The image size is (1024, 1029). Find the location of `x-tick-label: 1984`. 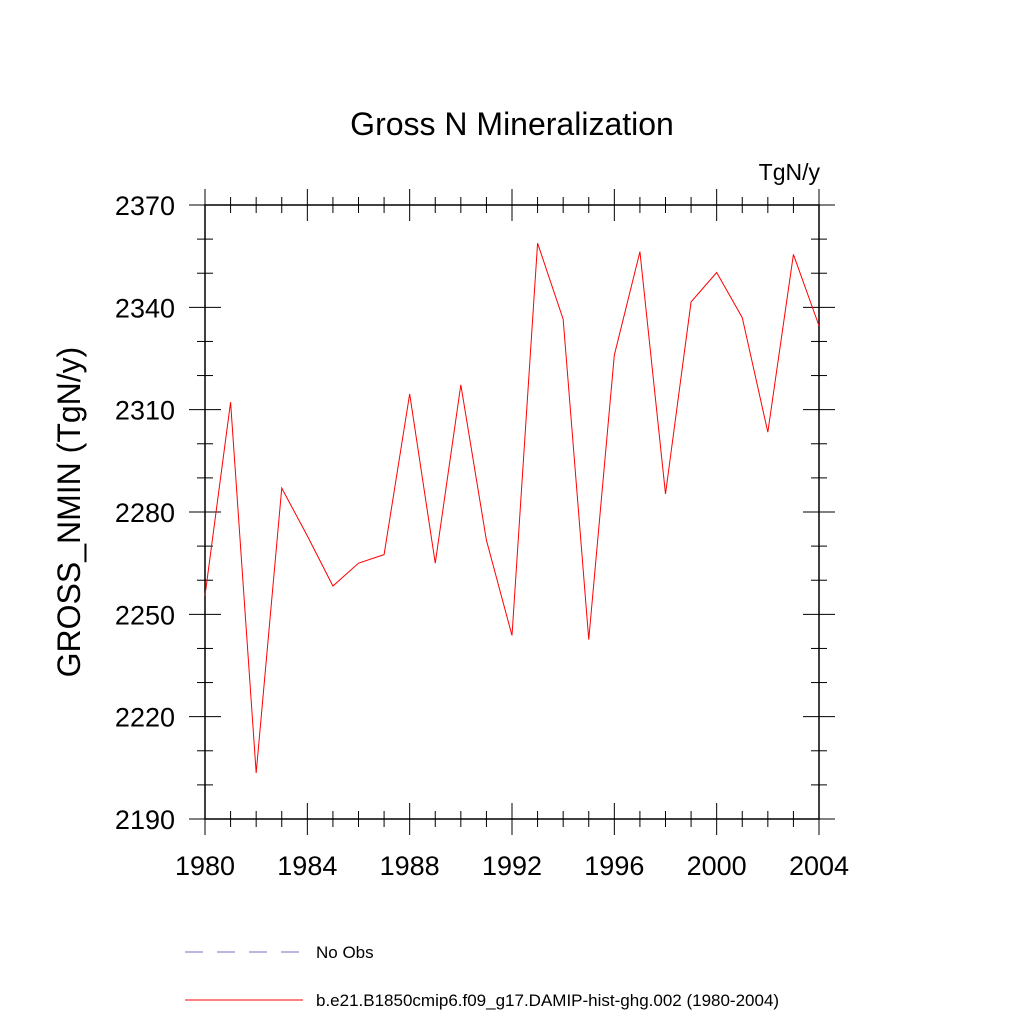

x-tick-label: 1984 is located at coordinates (307, 866).